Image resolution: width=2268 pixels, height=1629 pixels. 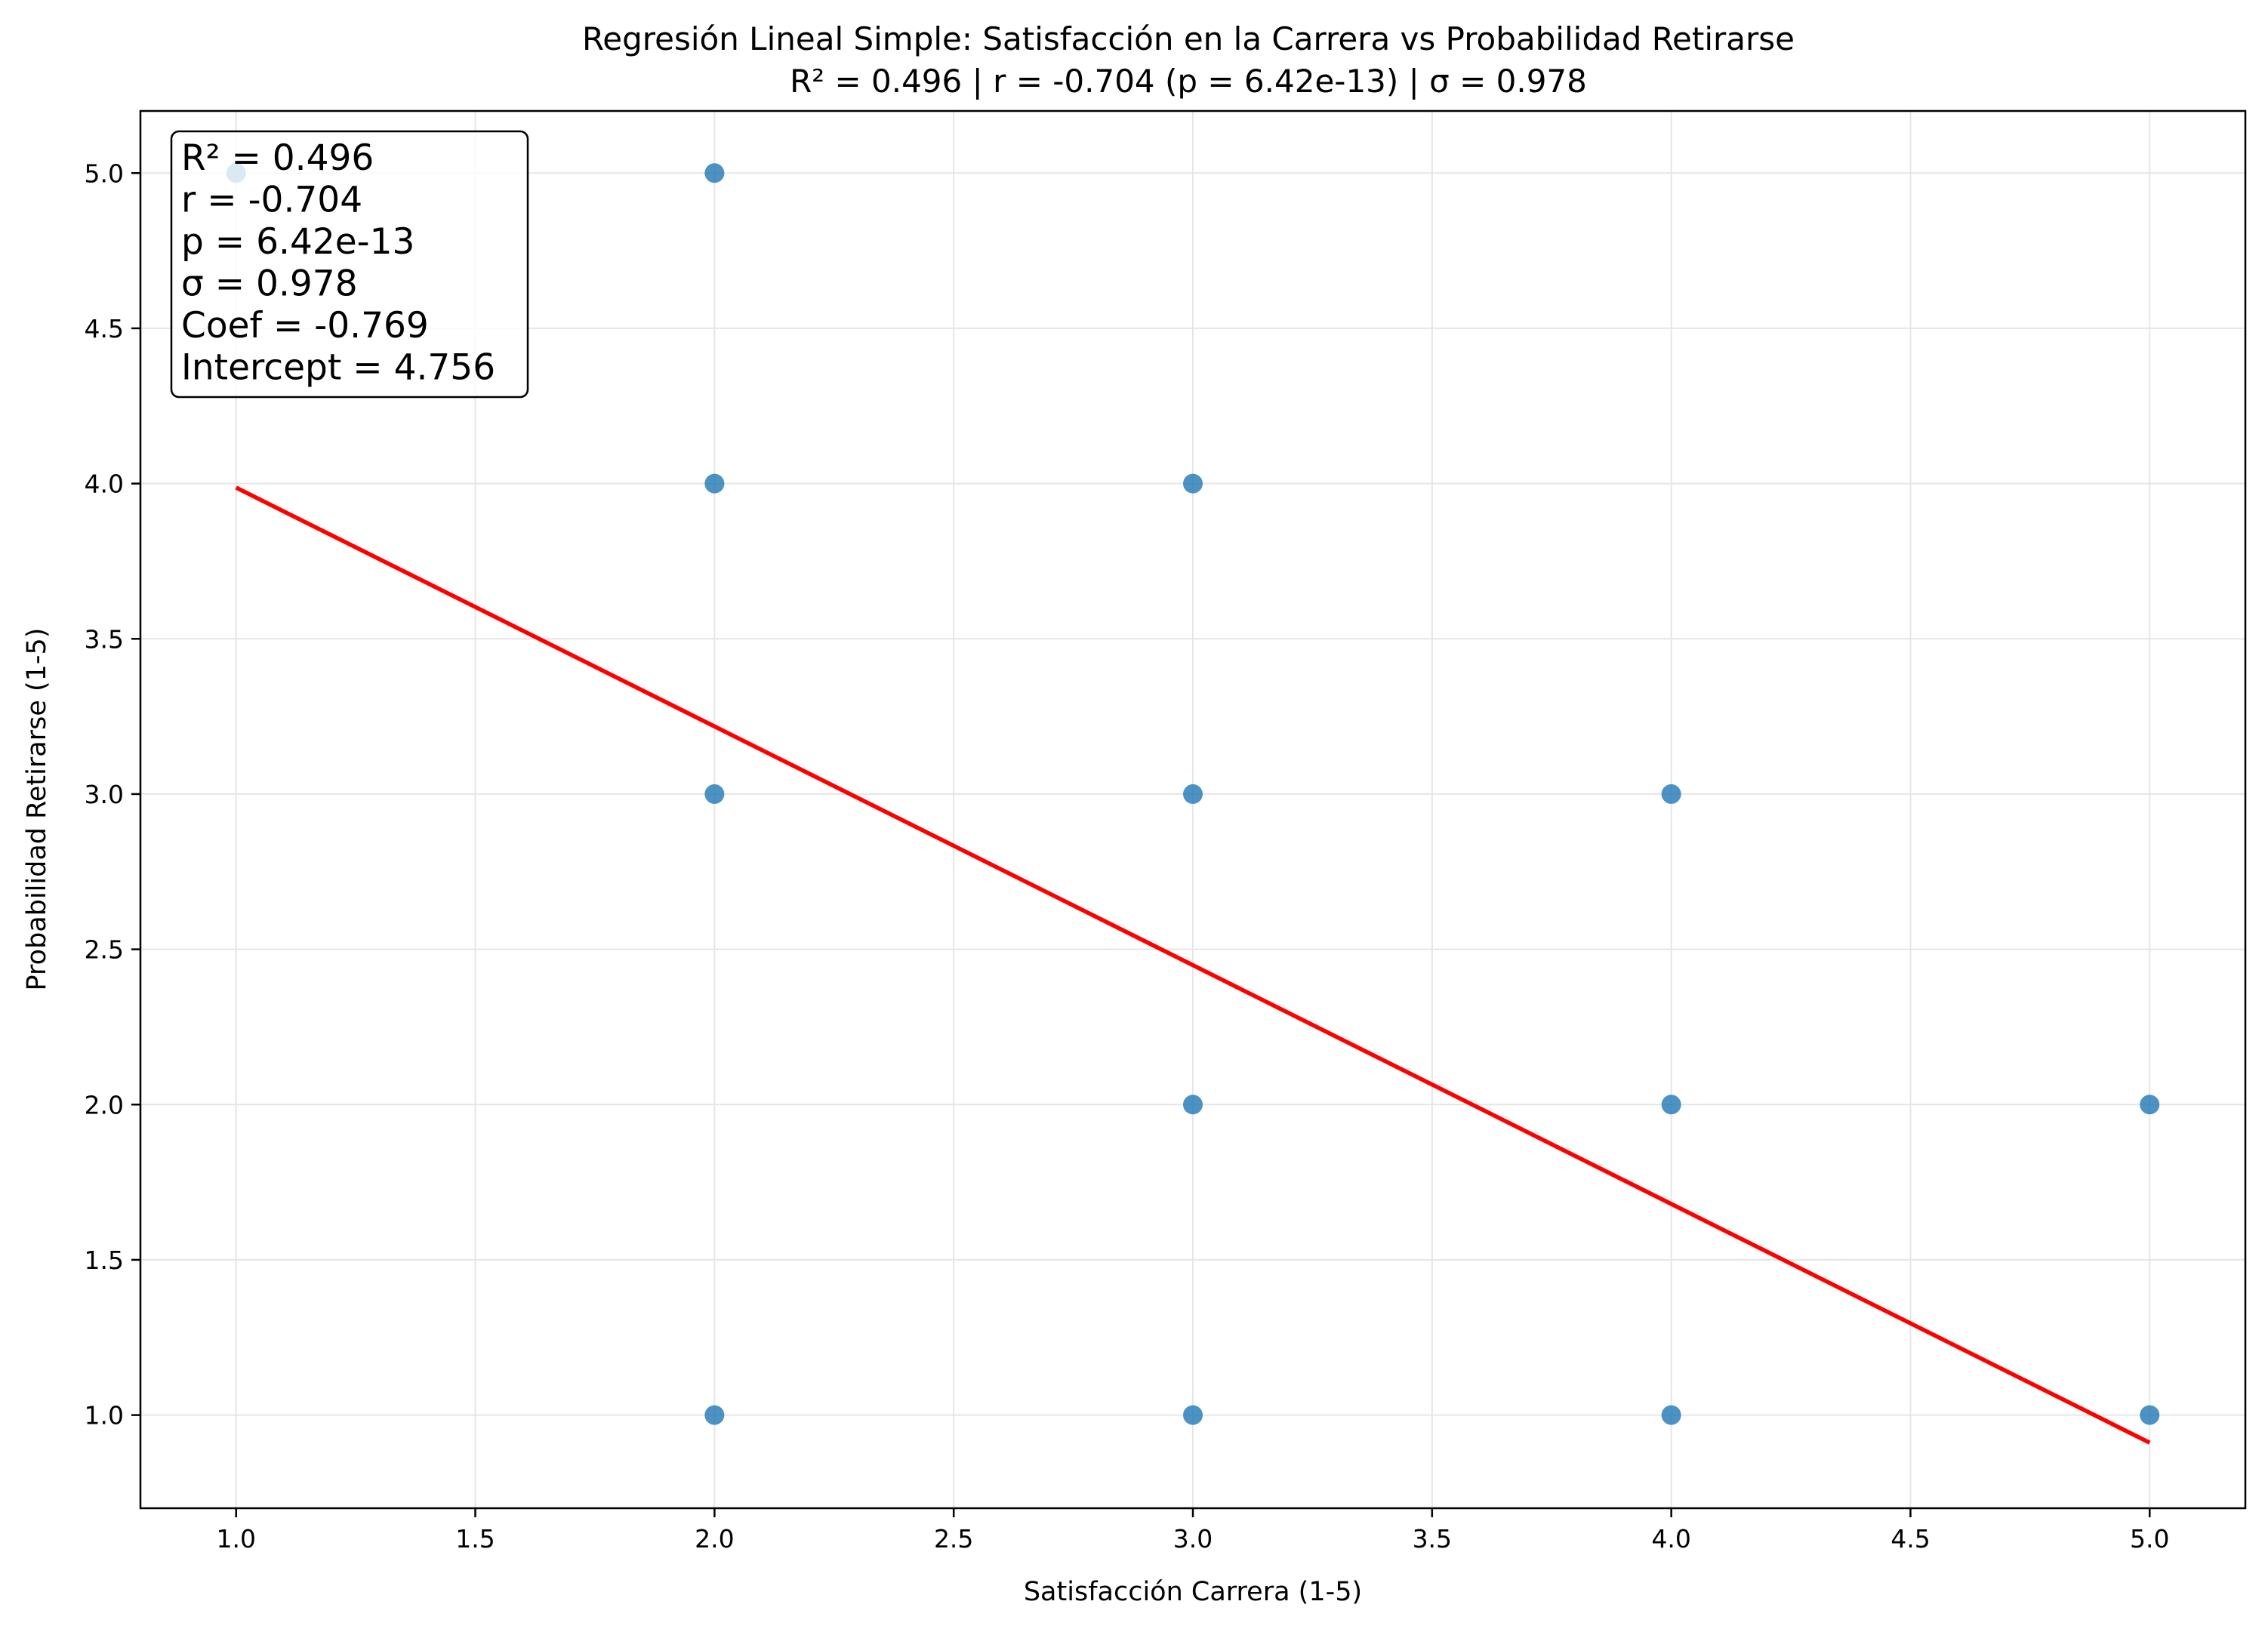 I want to click on stats-line: Intercept = 4.756, so click(x=338, y=368).